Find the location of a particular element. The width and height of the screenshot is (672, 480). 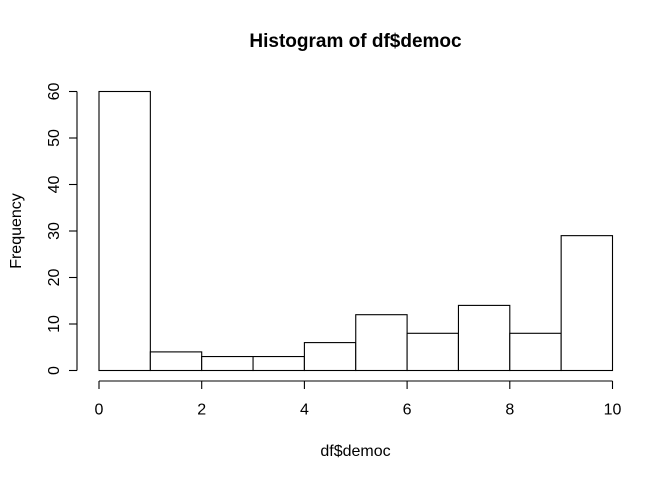

y-tick-label: 0 is located at coordinates (54, 370).